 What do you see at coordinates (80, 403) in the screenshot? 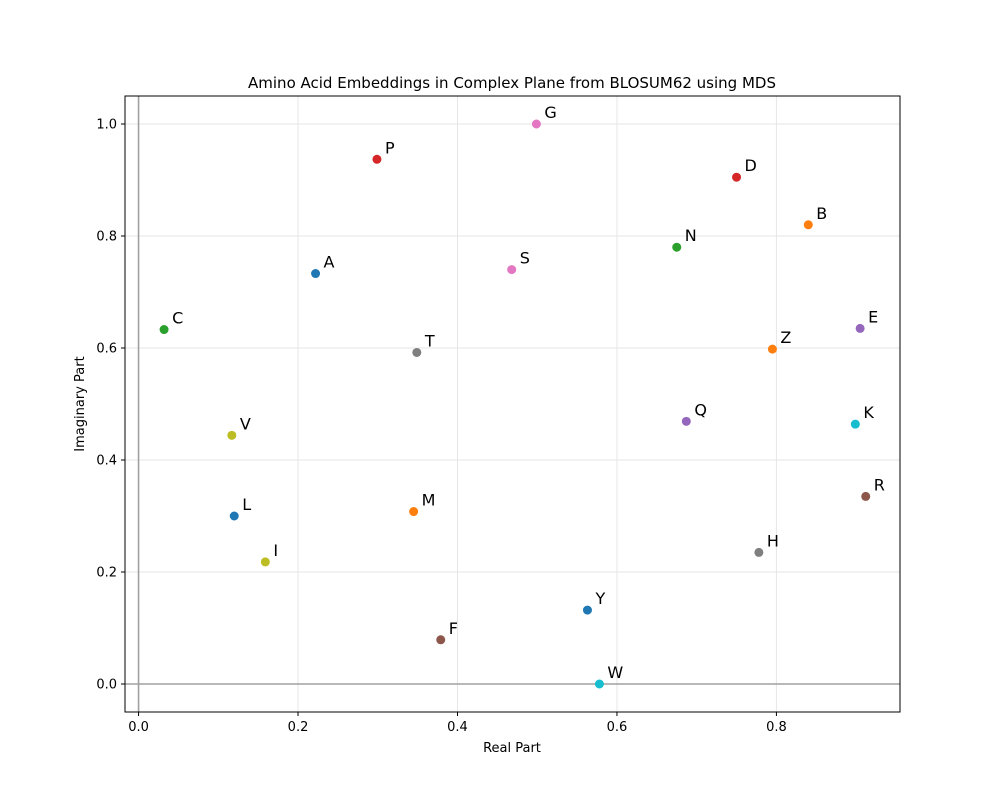
I see `y-axis-label: Imaginary Part` at bounding box center [80, 403].